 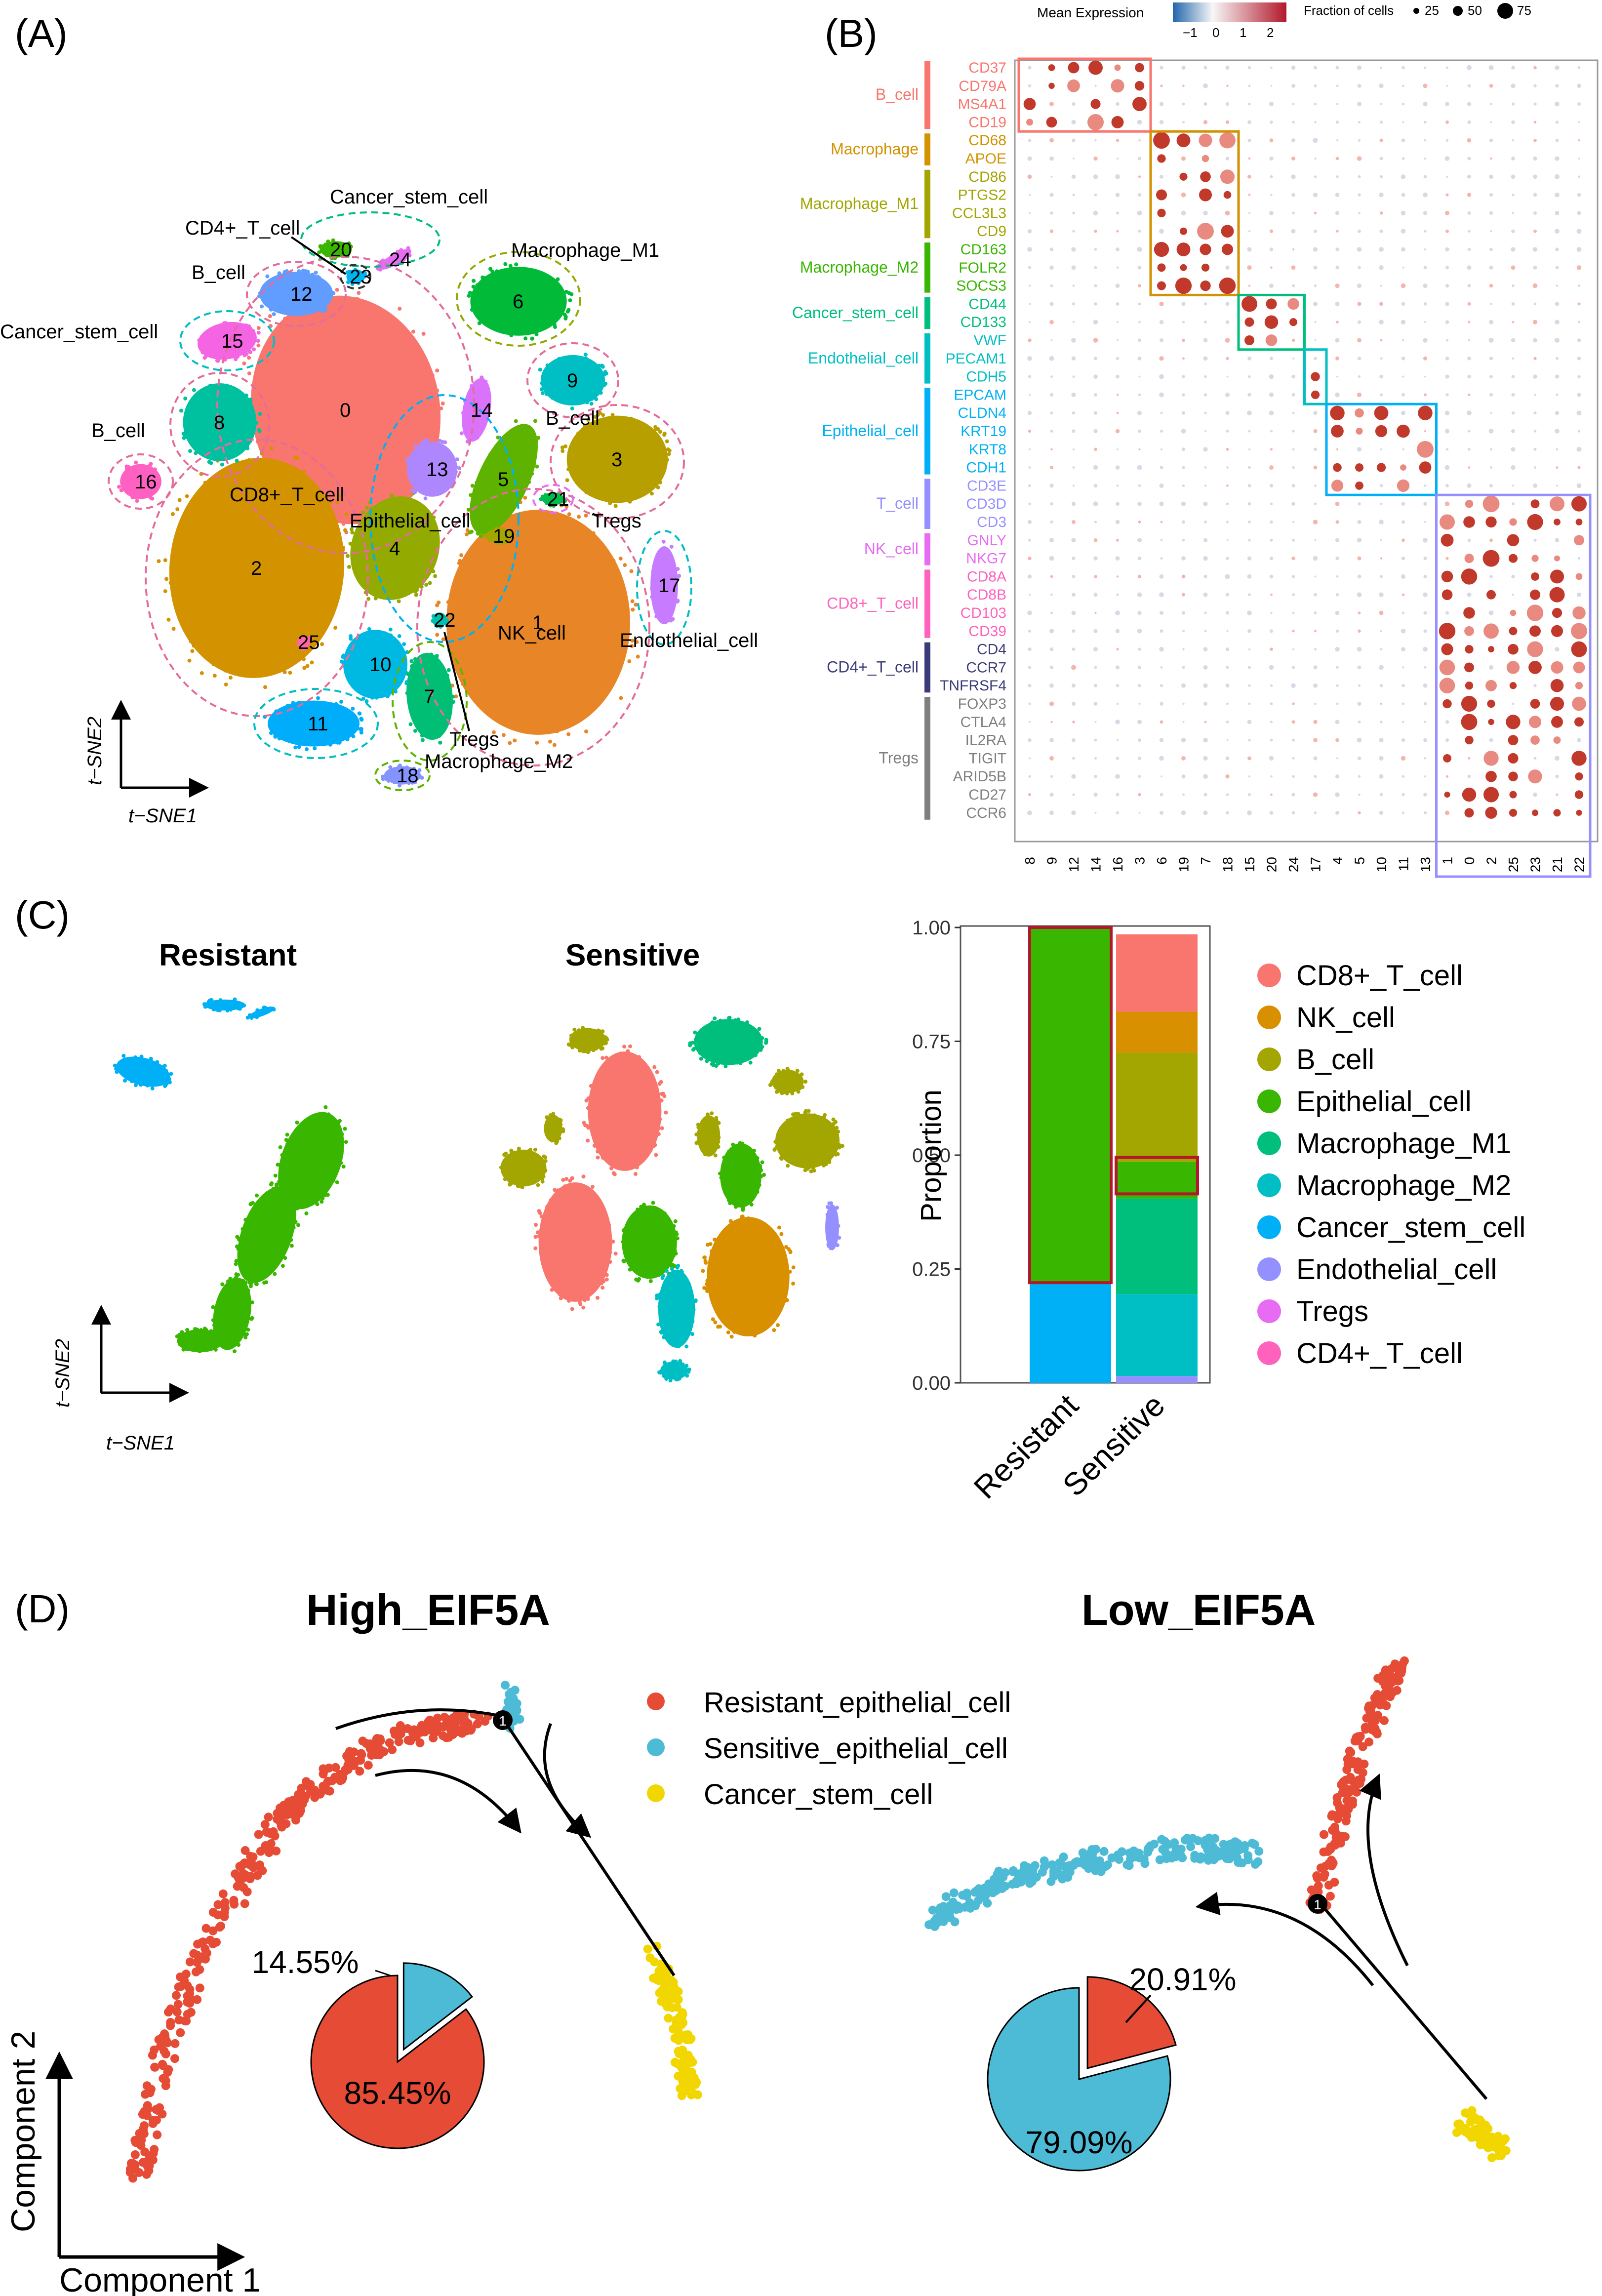 What do you see at coordinates (566, 526) in the screenshot?
I see `tsne-cluster-1-pt` at bounding box center [566, 526].